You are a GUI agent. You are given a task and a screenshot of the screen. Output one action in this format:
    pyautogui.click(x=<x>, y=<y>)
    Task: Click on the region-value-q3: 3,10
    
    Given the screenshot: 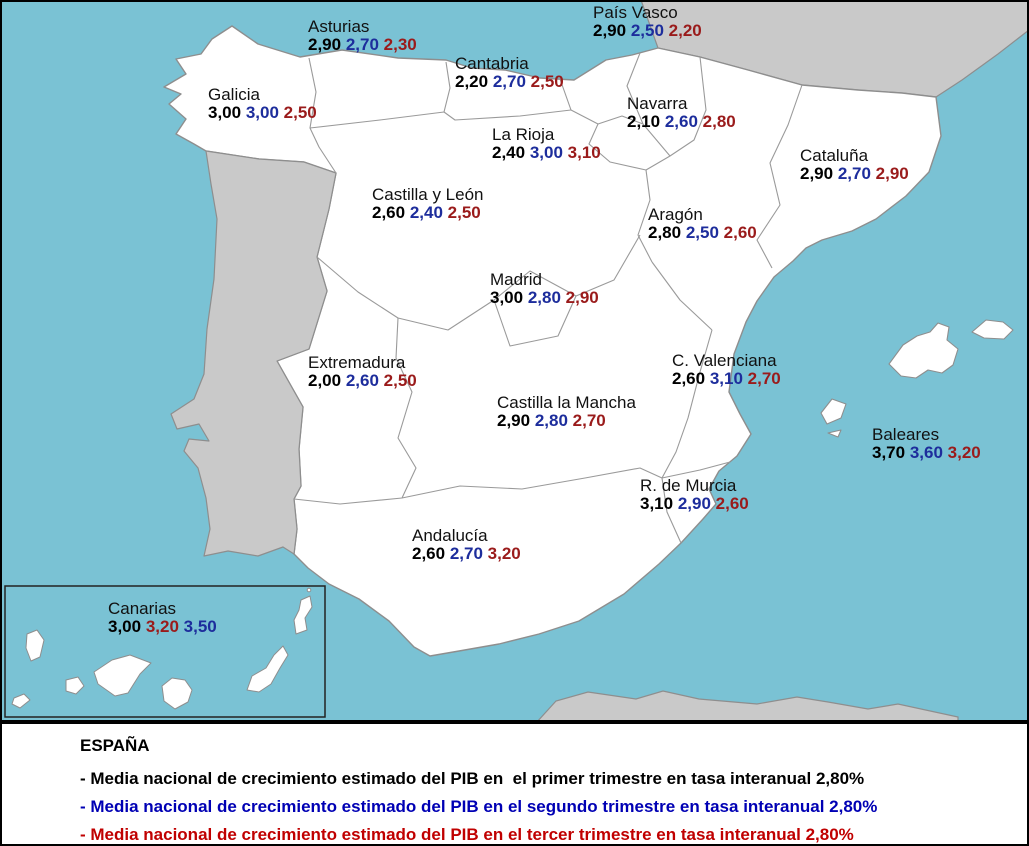 What is the action you would take?
    pyautogui.click(x=584, y=152)
    